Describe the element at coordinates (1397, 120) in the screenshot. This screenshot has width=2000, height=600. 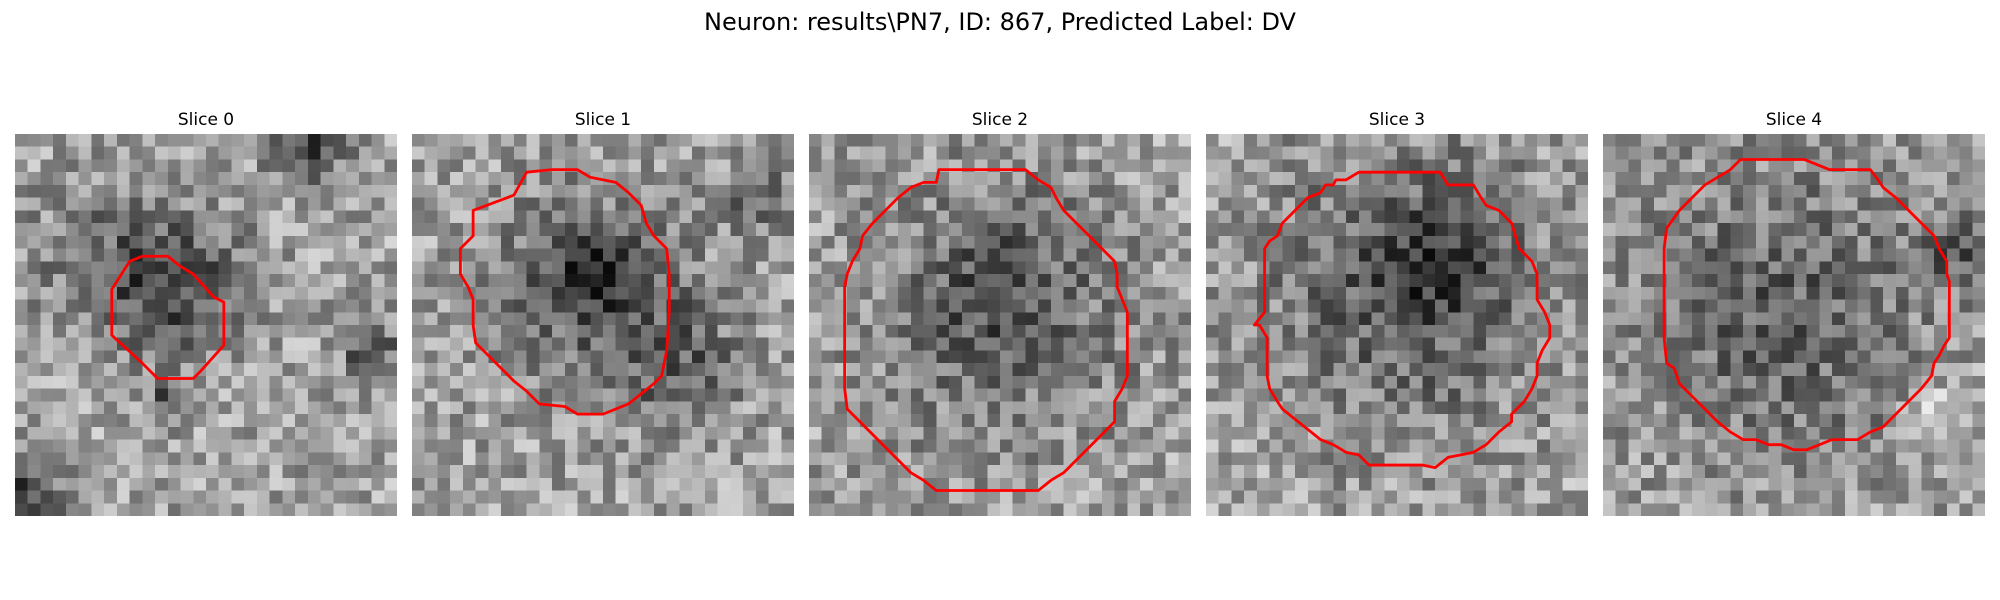
I see `panel-title: Slice 3` at that location.